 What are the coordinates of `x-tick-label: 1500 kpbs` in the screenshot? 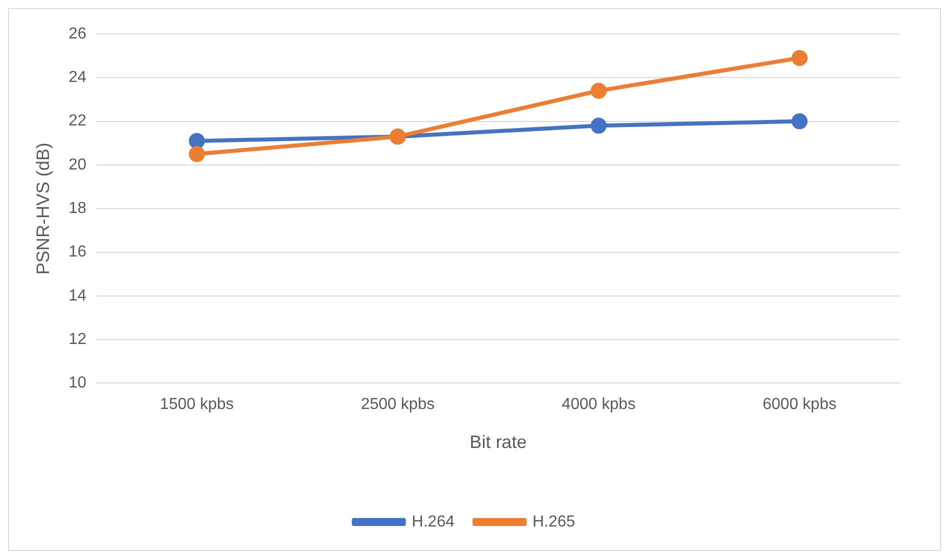 It's located at (197, 405).